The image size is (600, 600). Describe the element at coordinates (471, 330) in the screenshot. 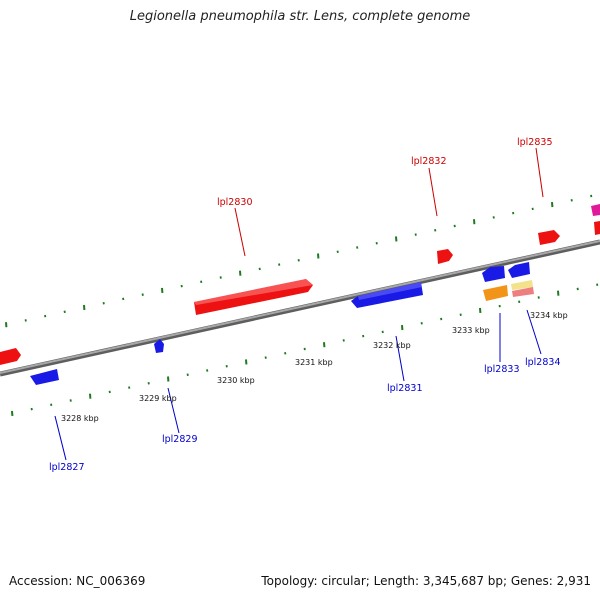

I see `kbp-label-3233: 3233 kbp` at that location.